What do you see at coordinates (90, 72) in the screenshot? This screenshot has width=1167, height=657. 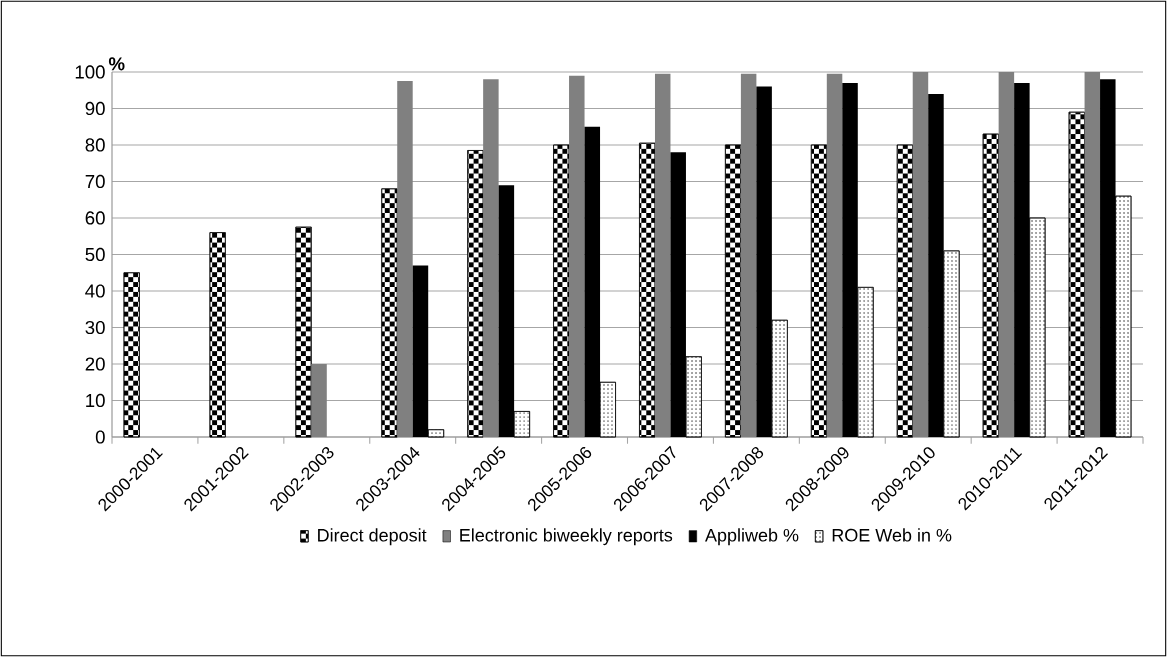 I see `y-tick-label: 100` at bounding box center [90, 72].